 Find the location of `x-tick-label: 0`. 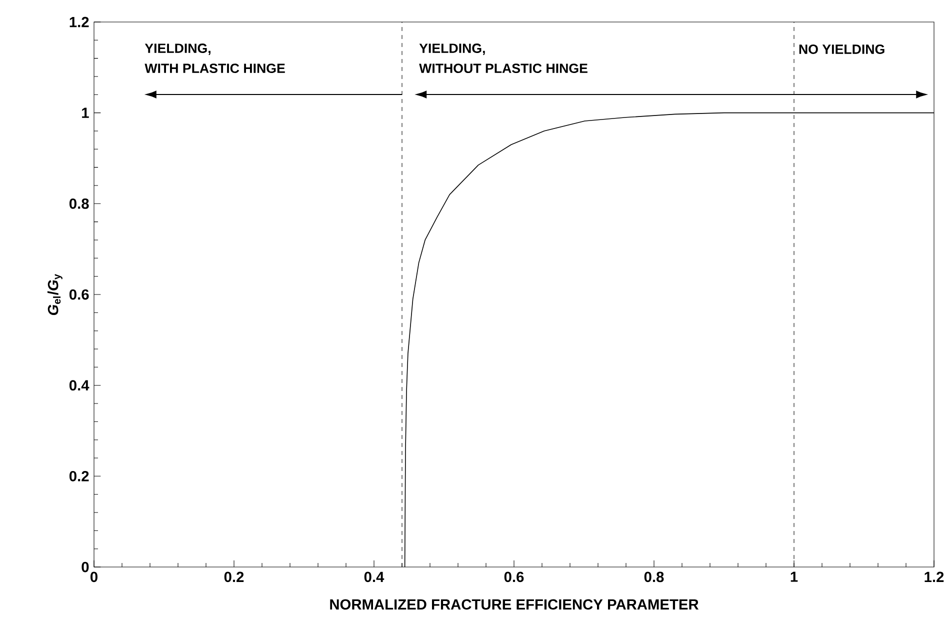

x-tick-label: 0 is located at coordinates (94, 577).